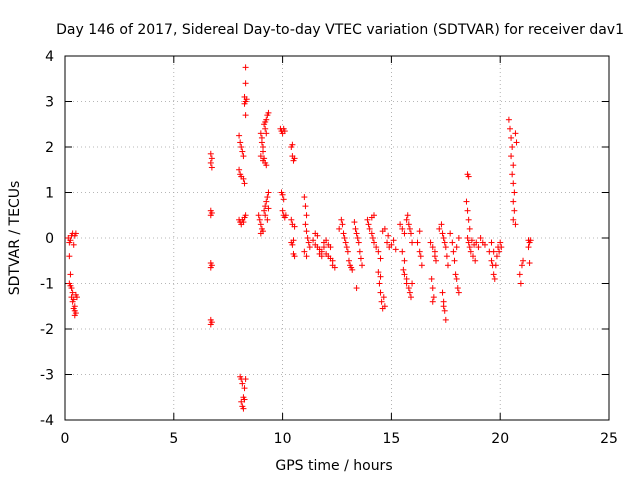  What do you see at coordinates (65, 439) in the screenshot?
I see `x-tick-label: 0` at bounding box center [65, 439].